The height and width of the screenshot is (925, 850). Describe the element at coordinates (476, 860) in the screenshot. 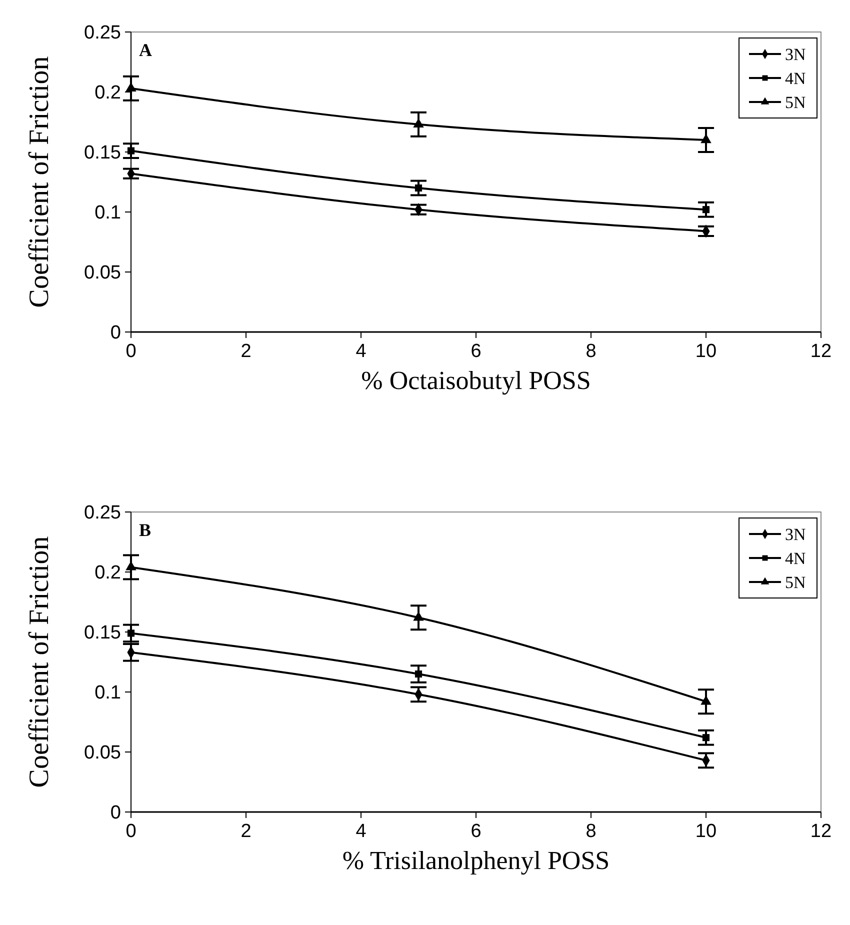

I see `x-axis-title: % Trisilanolphenyl POSS` at that location.